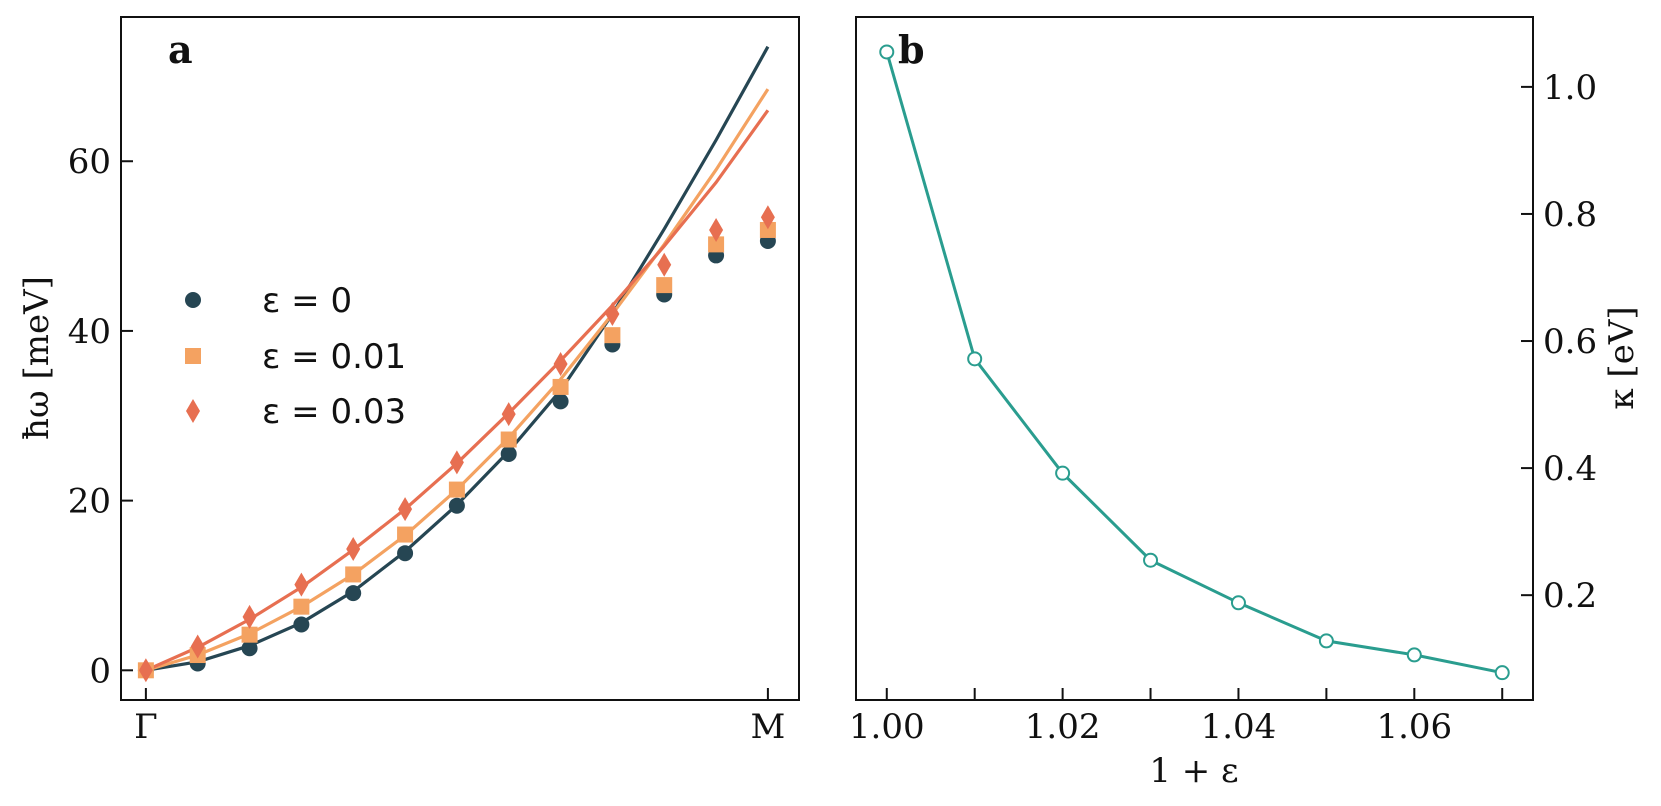 The width and height of the screenshot is (1661, 806). Describe the element at coordinates (89, 162) in the screenshot. I see `panel-a-y-tick-label: 60` at that location.